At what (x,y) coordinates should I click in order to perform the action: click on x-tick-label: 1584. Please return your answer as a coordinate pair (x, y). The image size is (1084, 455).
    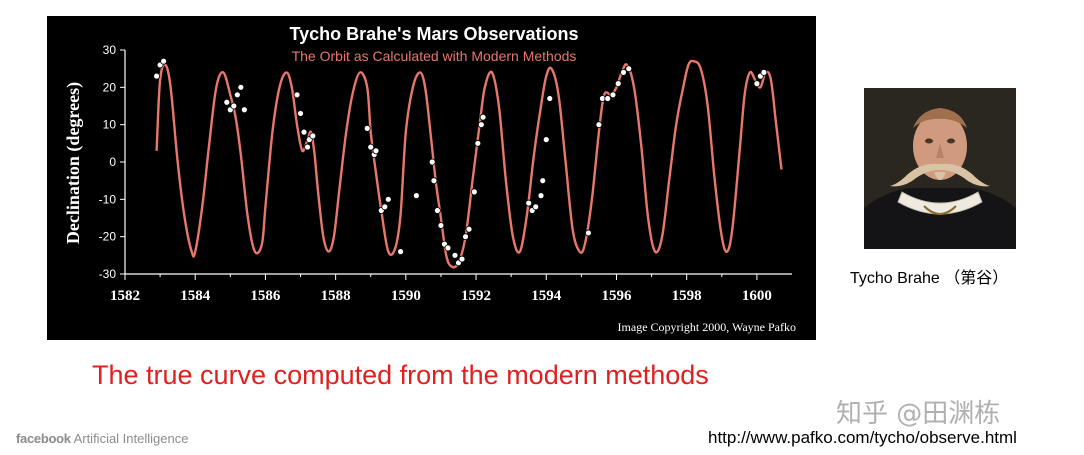
    Looking at the image, I should click on (195, 296).